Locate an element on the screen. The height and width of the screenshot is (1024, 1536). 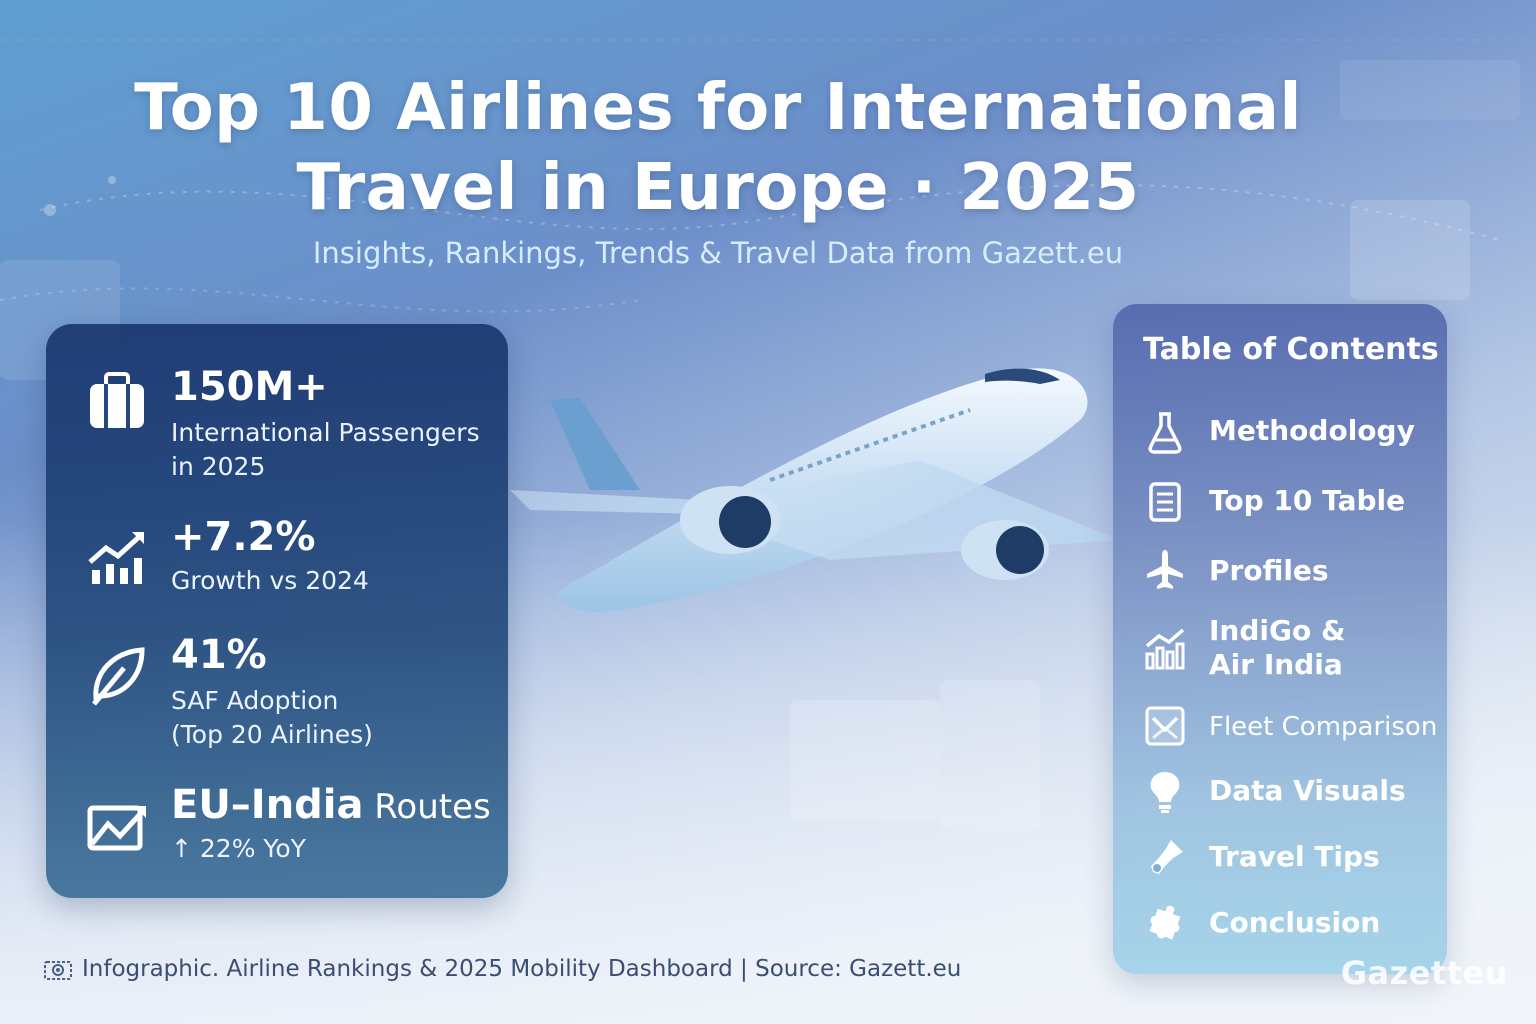
stat-value: +7.2% is located at coordinates (243, 537).